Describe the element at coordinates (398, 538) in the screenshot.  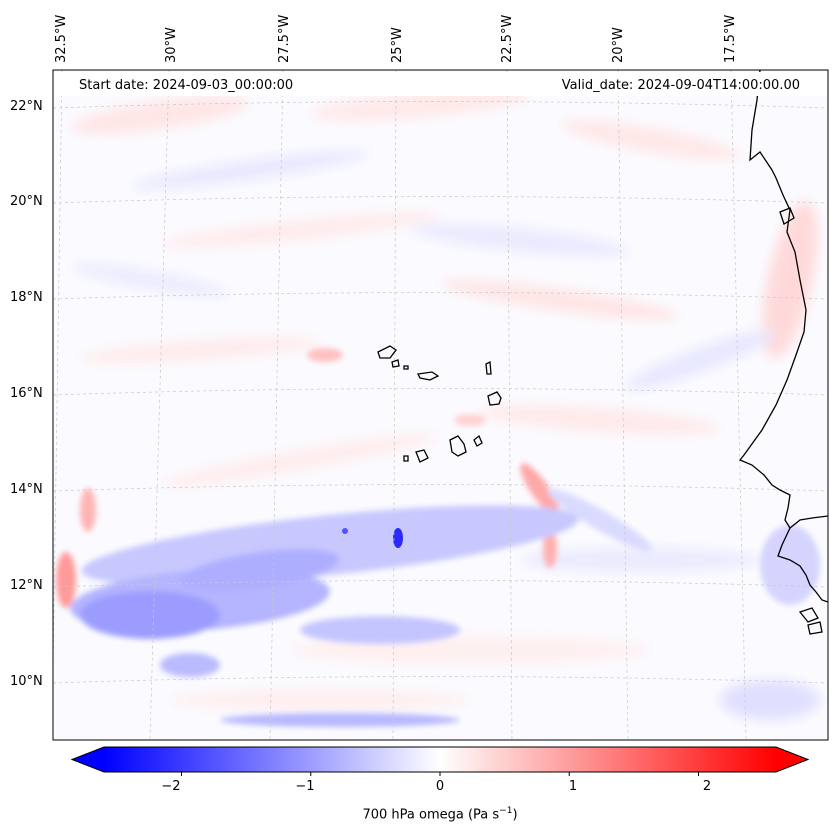
I see `strong-updraft-spot` at that location.